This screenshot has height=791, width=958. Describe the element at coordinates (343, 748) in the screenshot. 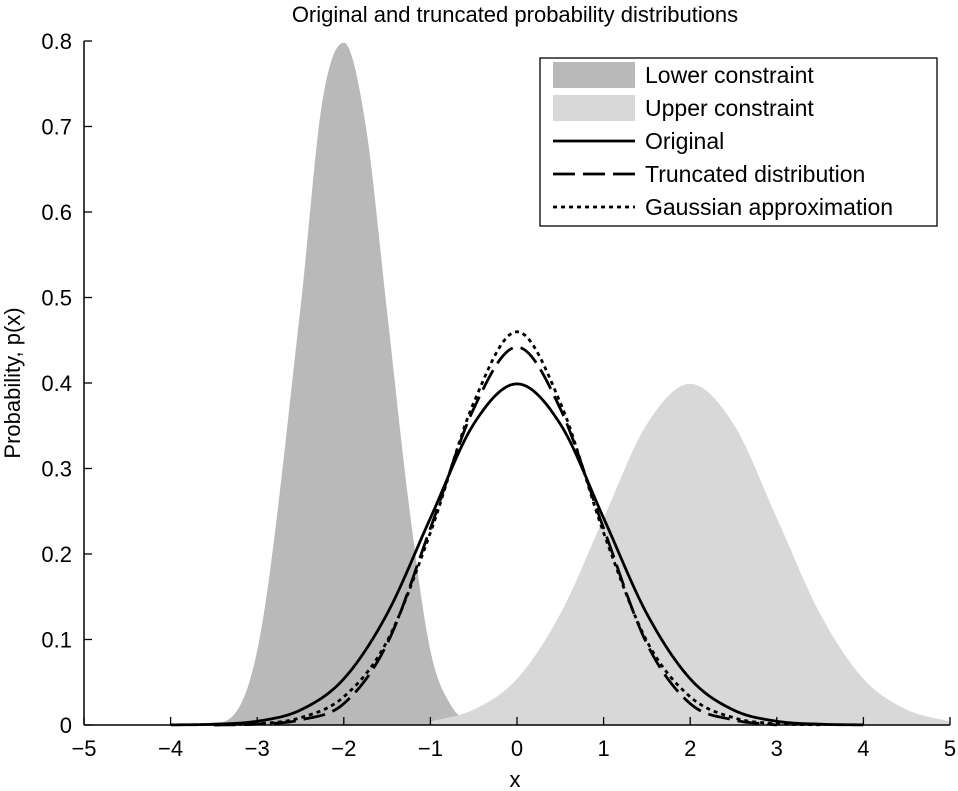

I see `x-tick-label: −2` at that location.